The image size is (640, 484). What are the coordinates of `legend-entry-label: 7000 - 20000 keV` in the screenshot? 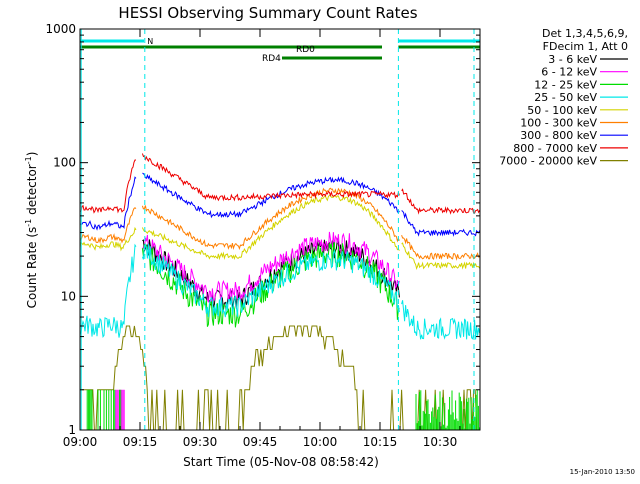 It's located at (548, 161).